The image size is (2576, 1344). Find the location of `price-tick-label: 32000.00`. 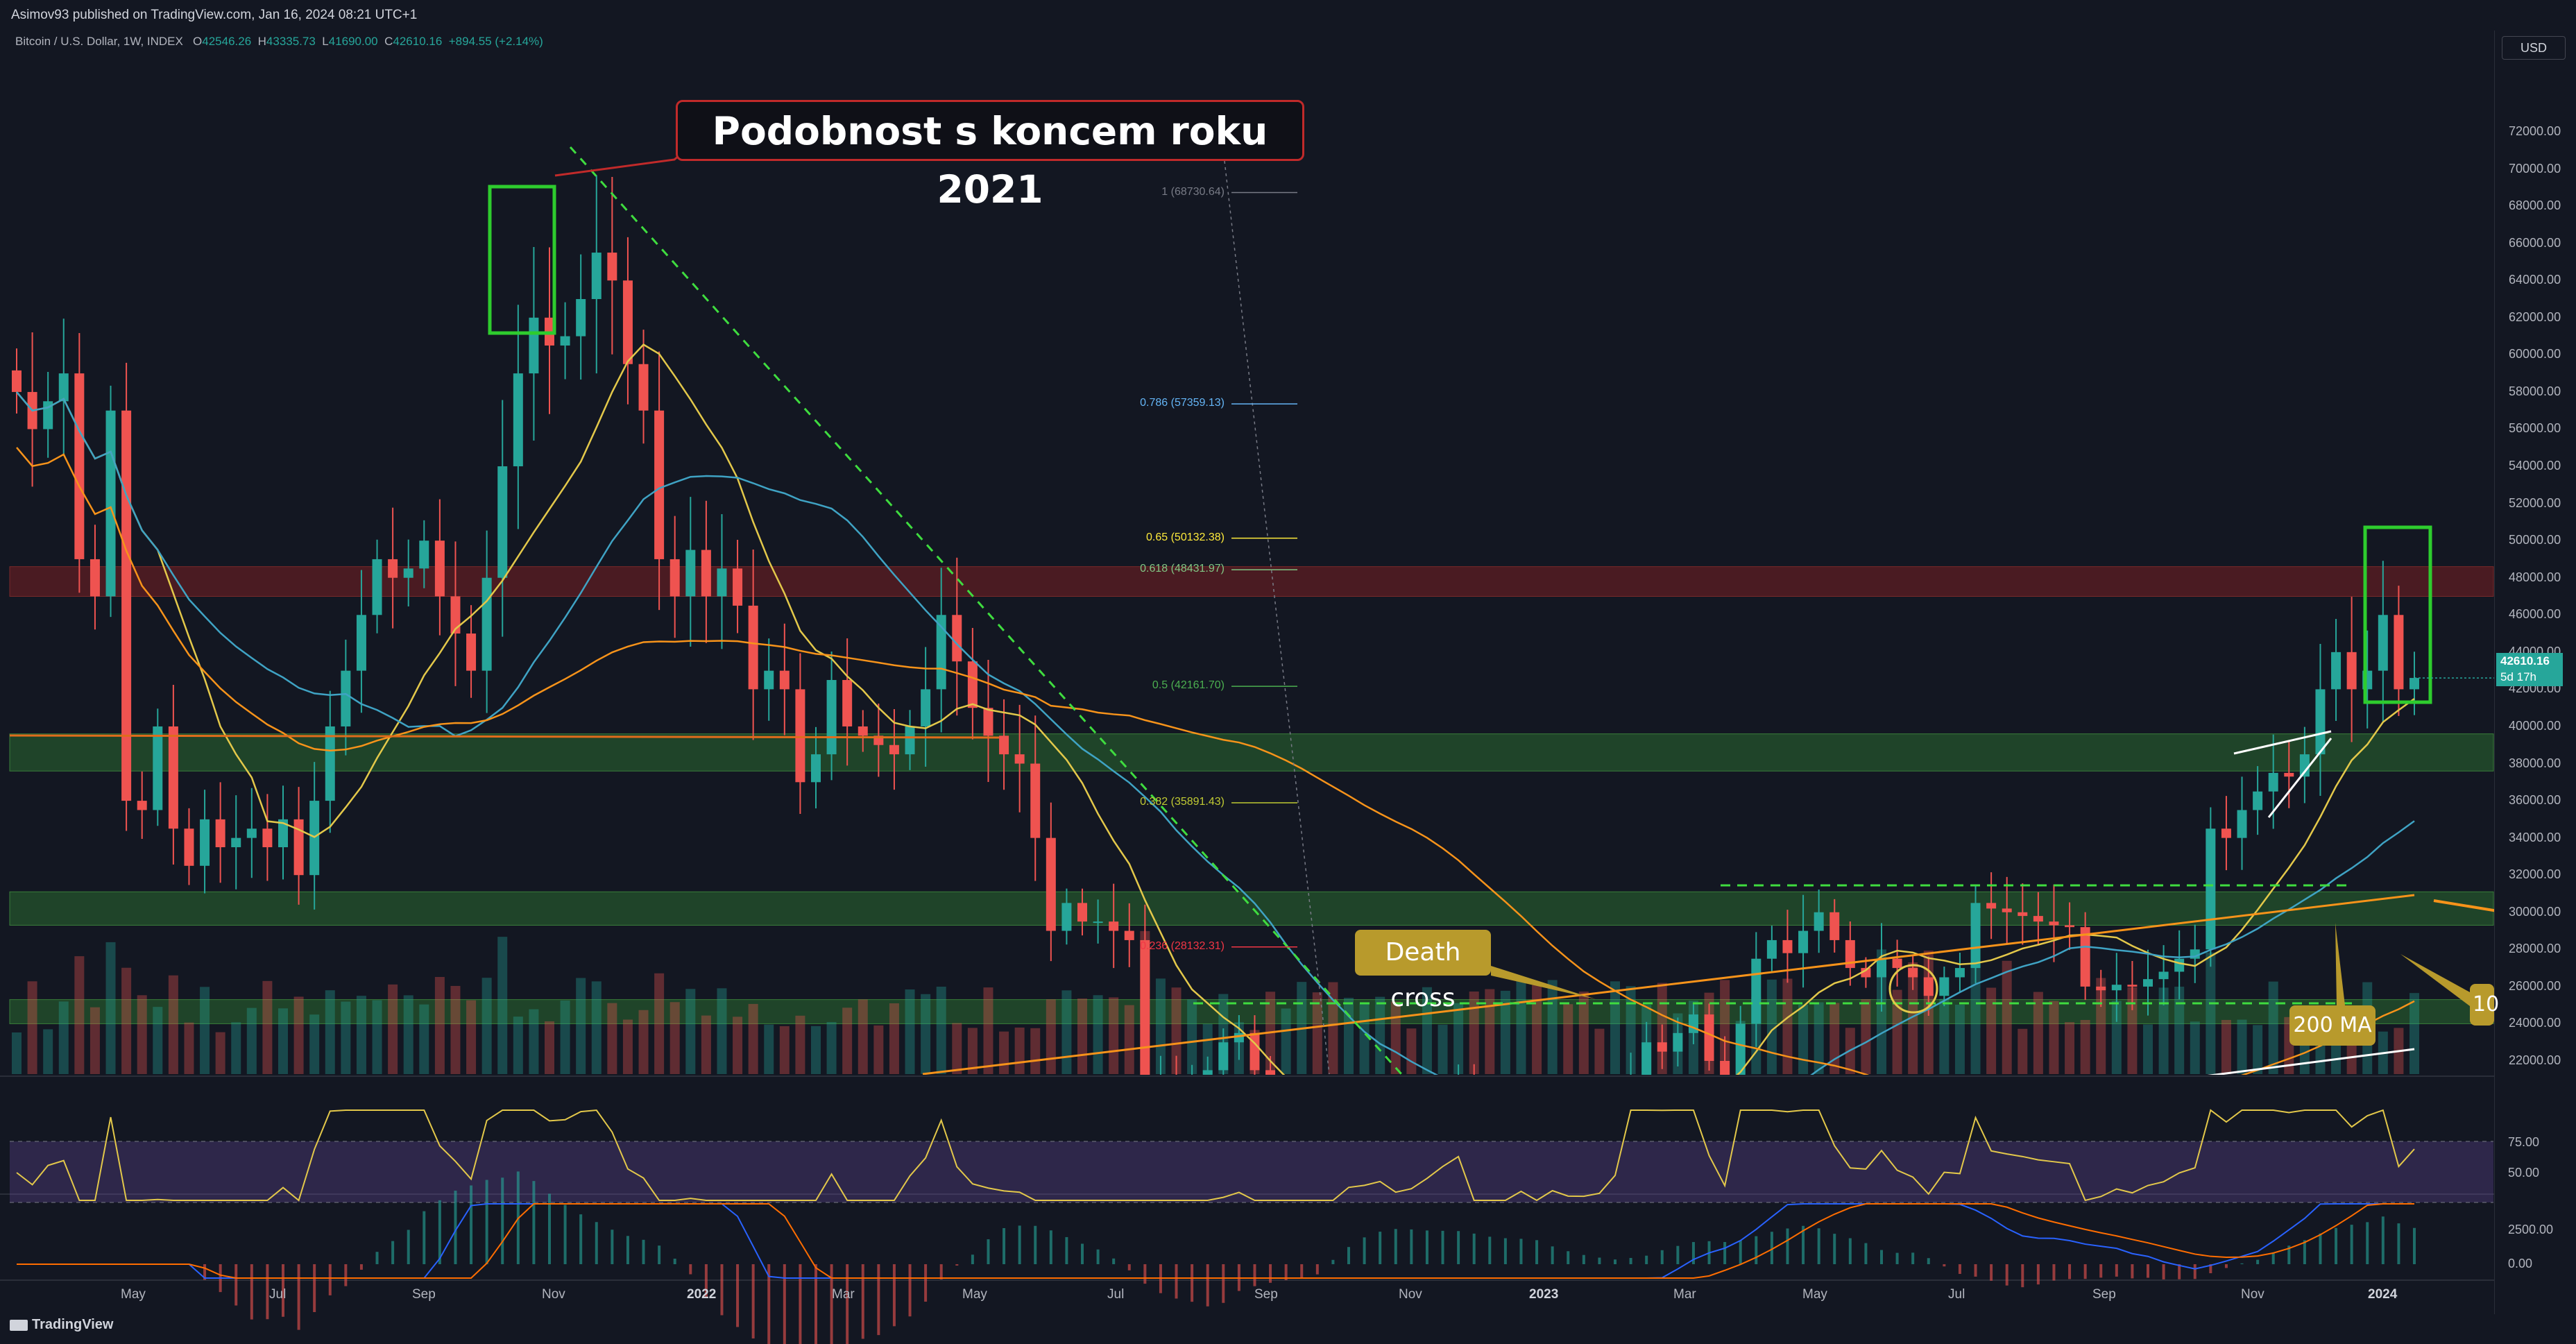

price-tick-label: 32000.00 is located at coordinates (2535, 874).